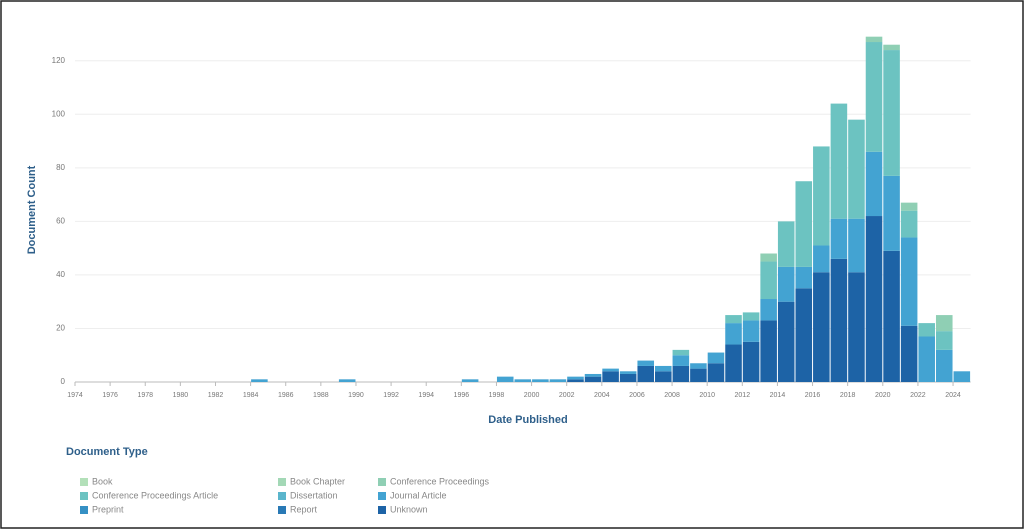 The image size is (1025, 529). What do you see at coordinates (672, 395) in the screenshot?
I see `x-tick-label: 2008` at bounding box center [672, 395].